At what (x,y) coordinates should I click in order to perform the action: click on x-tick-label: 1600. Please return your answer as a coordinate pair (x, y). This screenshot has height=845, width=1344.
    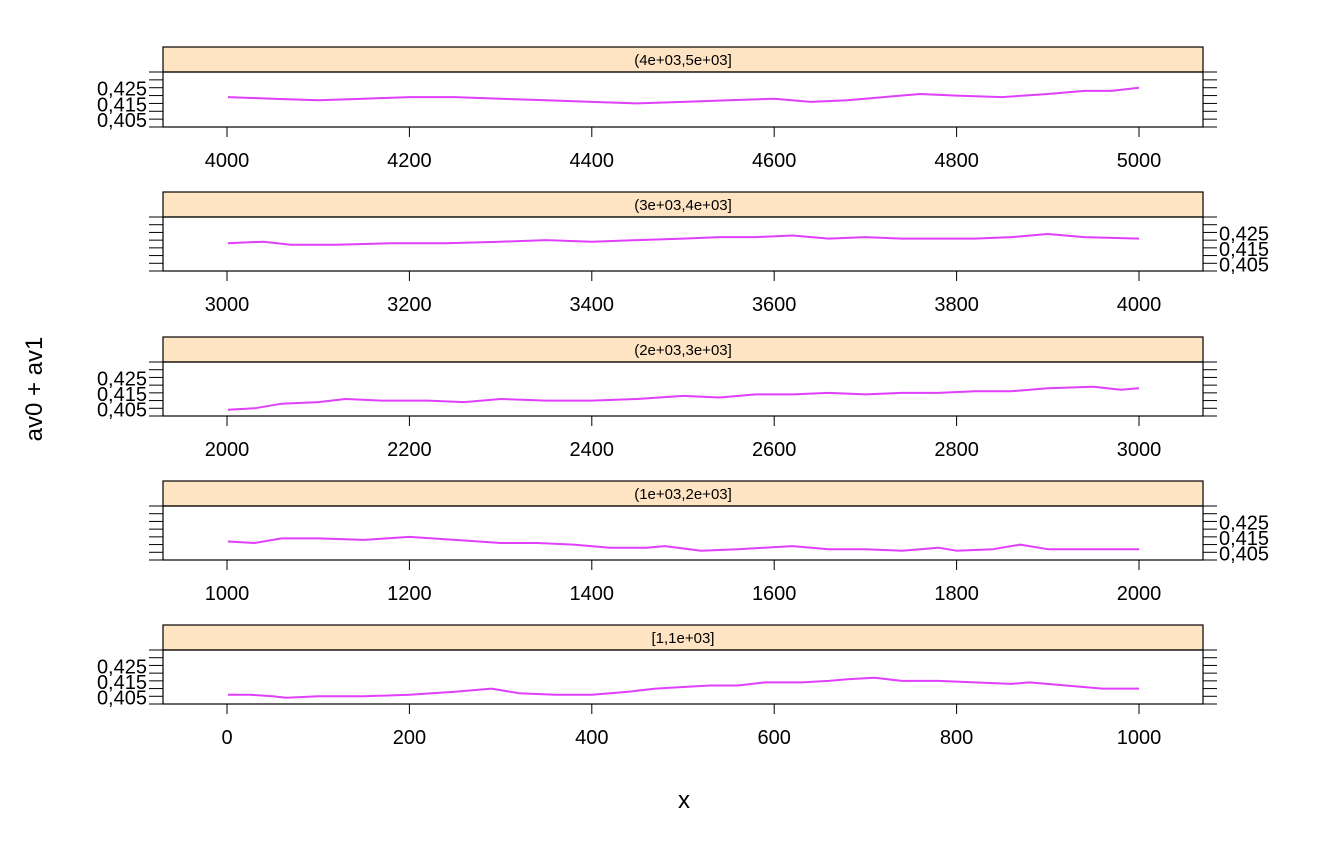
    Looking at the image, I should click on (774, 594).